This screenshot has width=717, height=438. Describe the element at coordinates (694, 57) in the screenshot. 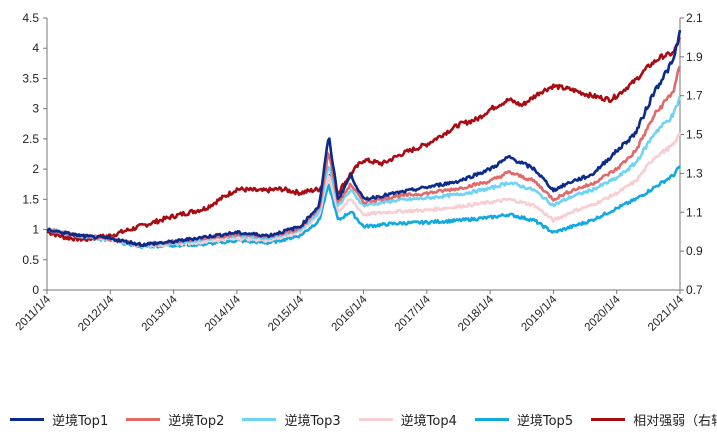

I see `y-right-tick-label: 1.9` at that location.